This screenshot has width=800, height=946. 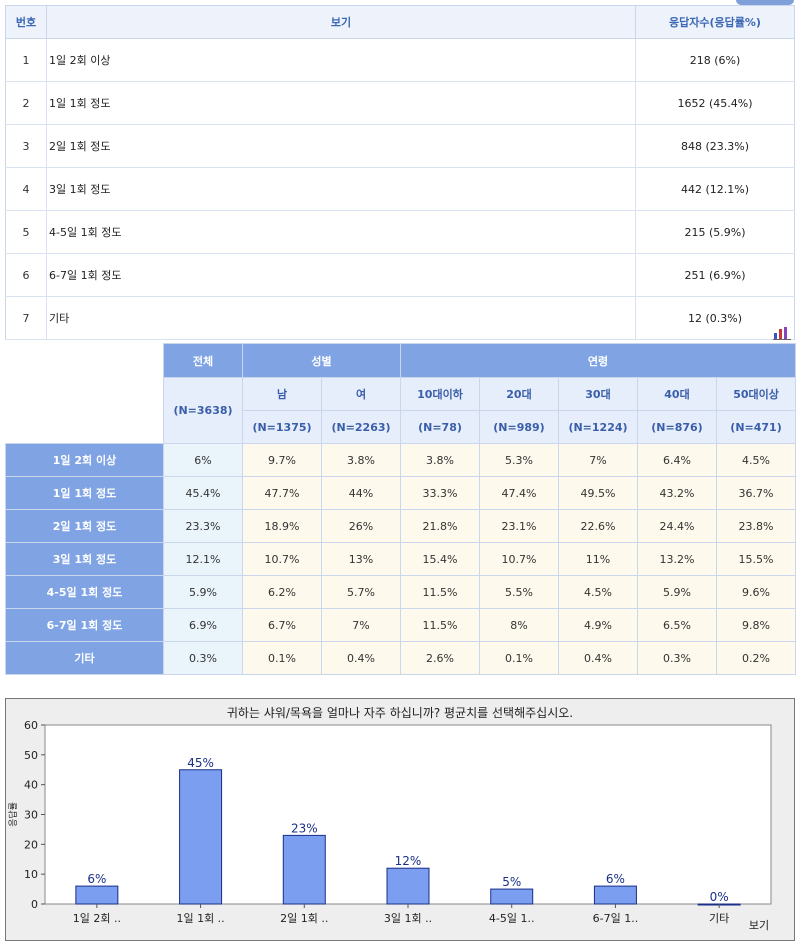 What do you see at coordinates (715, 189) in the screenshot?
I see `row-count: 442 (12.1%)` at bounding box center [715, 189].